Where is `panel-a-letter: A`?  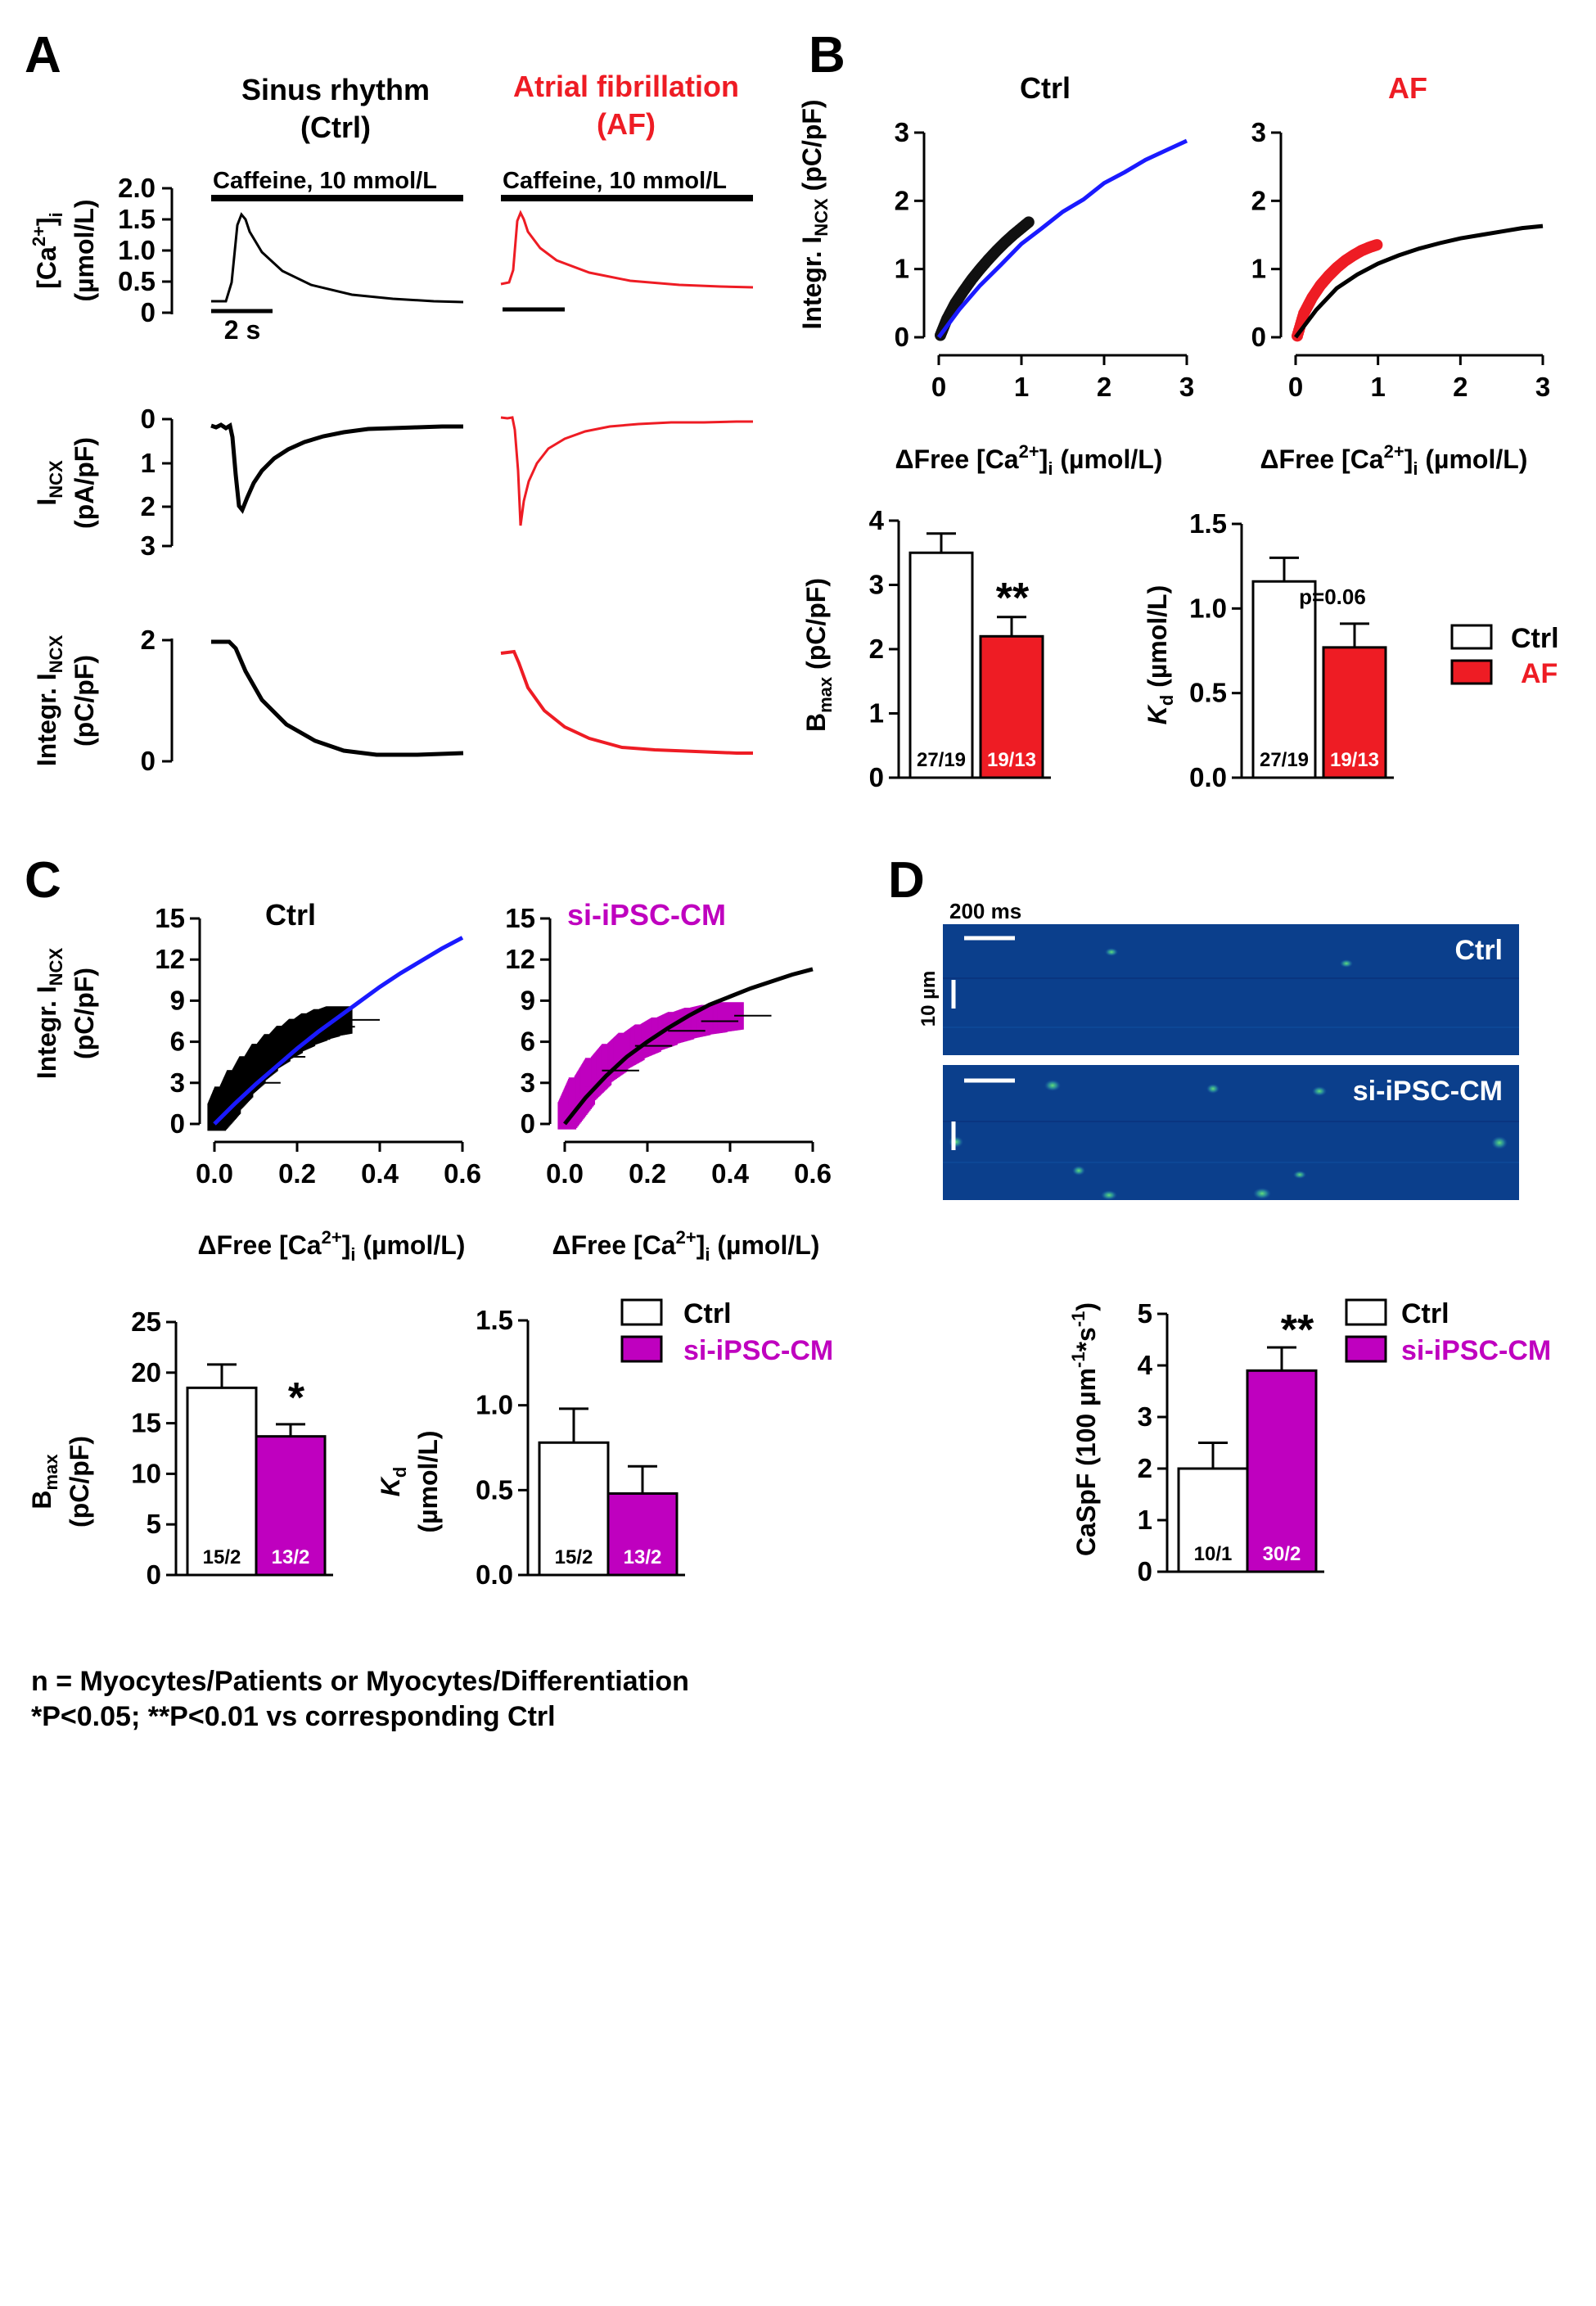
panel-a-letter: A is located at coordinates (43, 55).